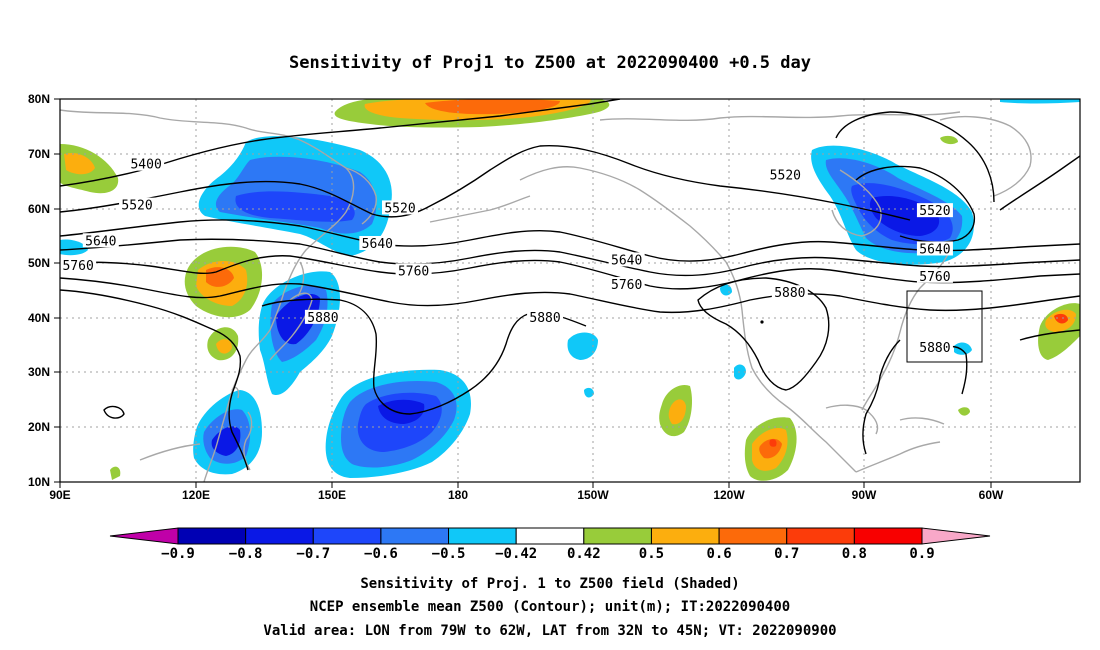 This screenshot has height=650, width=1100. What do you see at coordinates (593, 495) in the screenshot?
I see `lon-label: 150W` at bounding box center [593, 495].